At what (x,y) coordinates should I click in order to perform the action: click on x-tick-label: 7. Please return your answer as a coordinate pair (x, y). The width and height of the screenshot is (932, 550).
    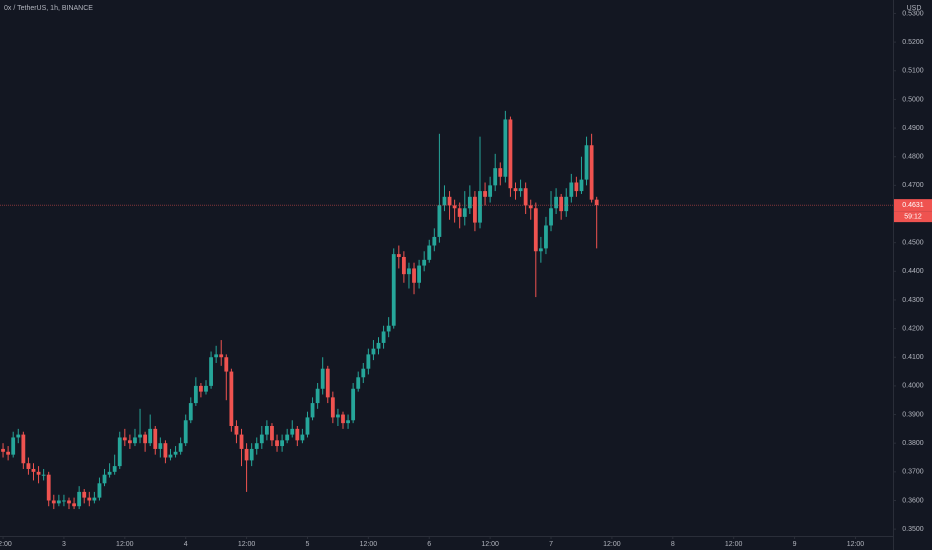
    Looking at the image, I should click on (551, 544).